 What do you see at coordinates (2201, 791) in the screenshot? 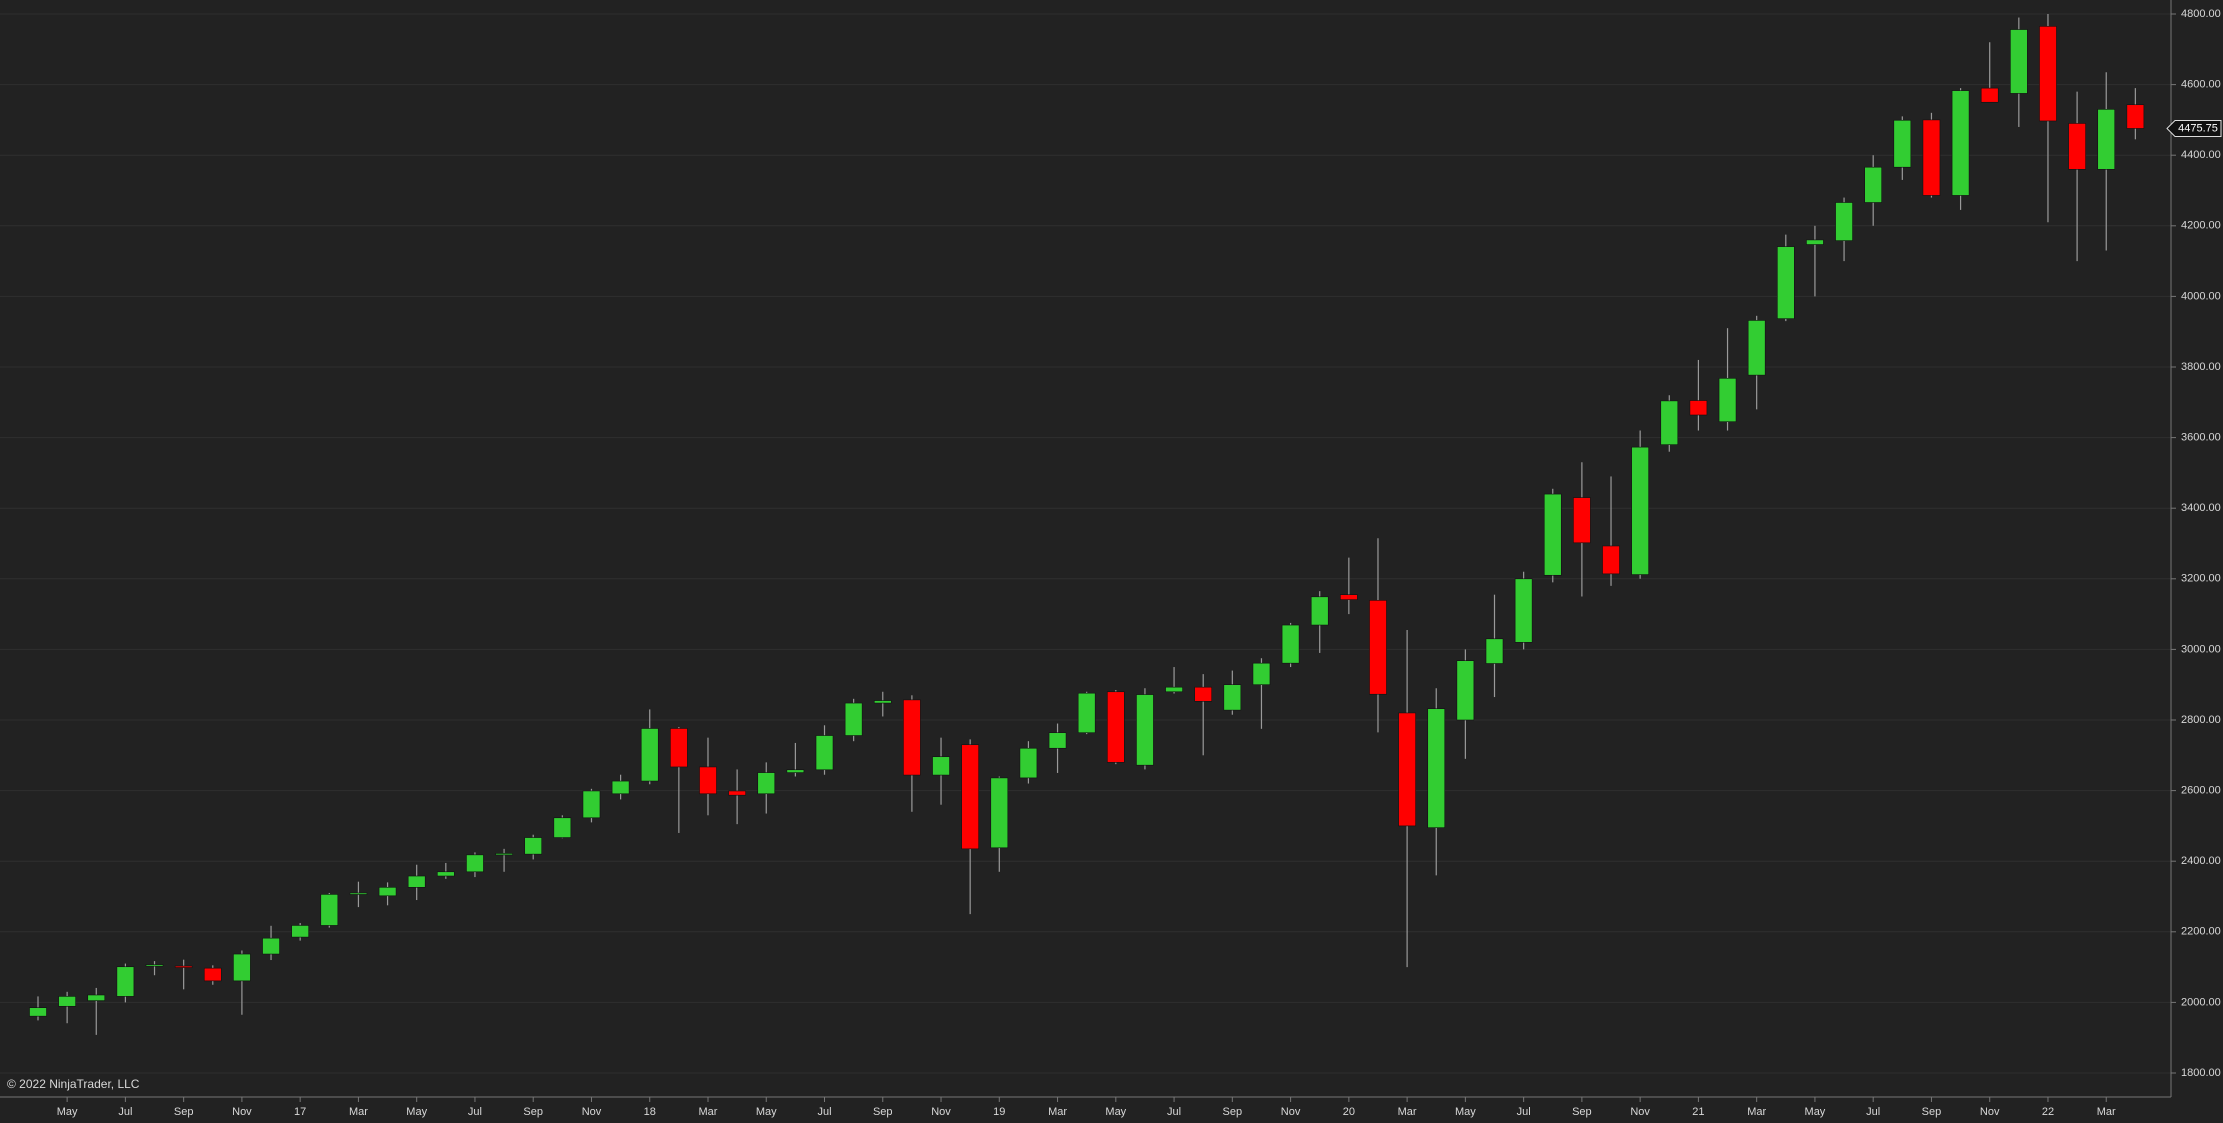
I see `y-tick-label: 2600.00` at bounding box center [2201, 791].